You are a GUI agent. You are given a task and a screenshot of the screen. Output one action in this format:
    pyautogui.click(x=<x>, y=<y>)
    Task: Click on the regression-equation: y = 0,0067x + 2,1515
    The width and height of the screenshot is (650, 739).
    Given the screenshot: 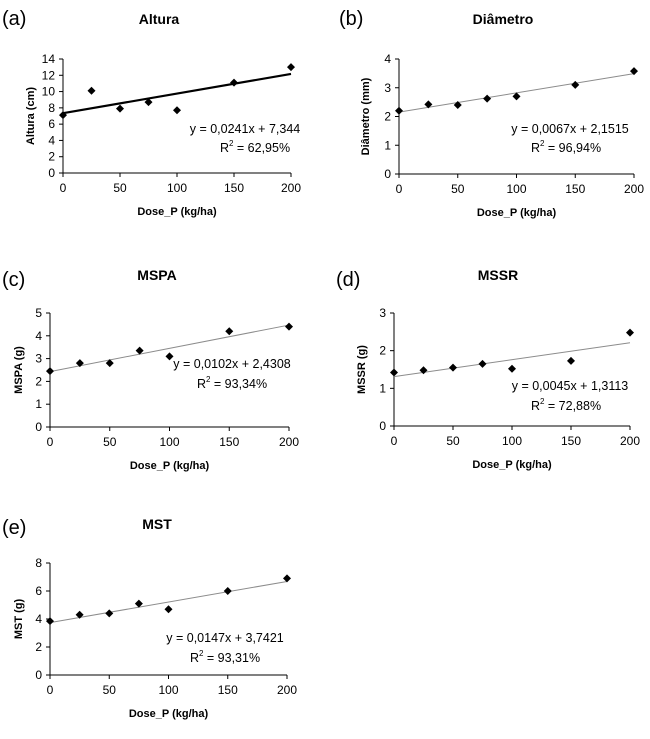 What is the action you would take?
    pyautogui.click(x=570, y=129)
    